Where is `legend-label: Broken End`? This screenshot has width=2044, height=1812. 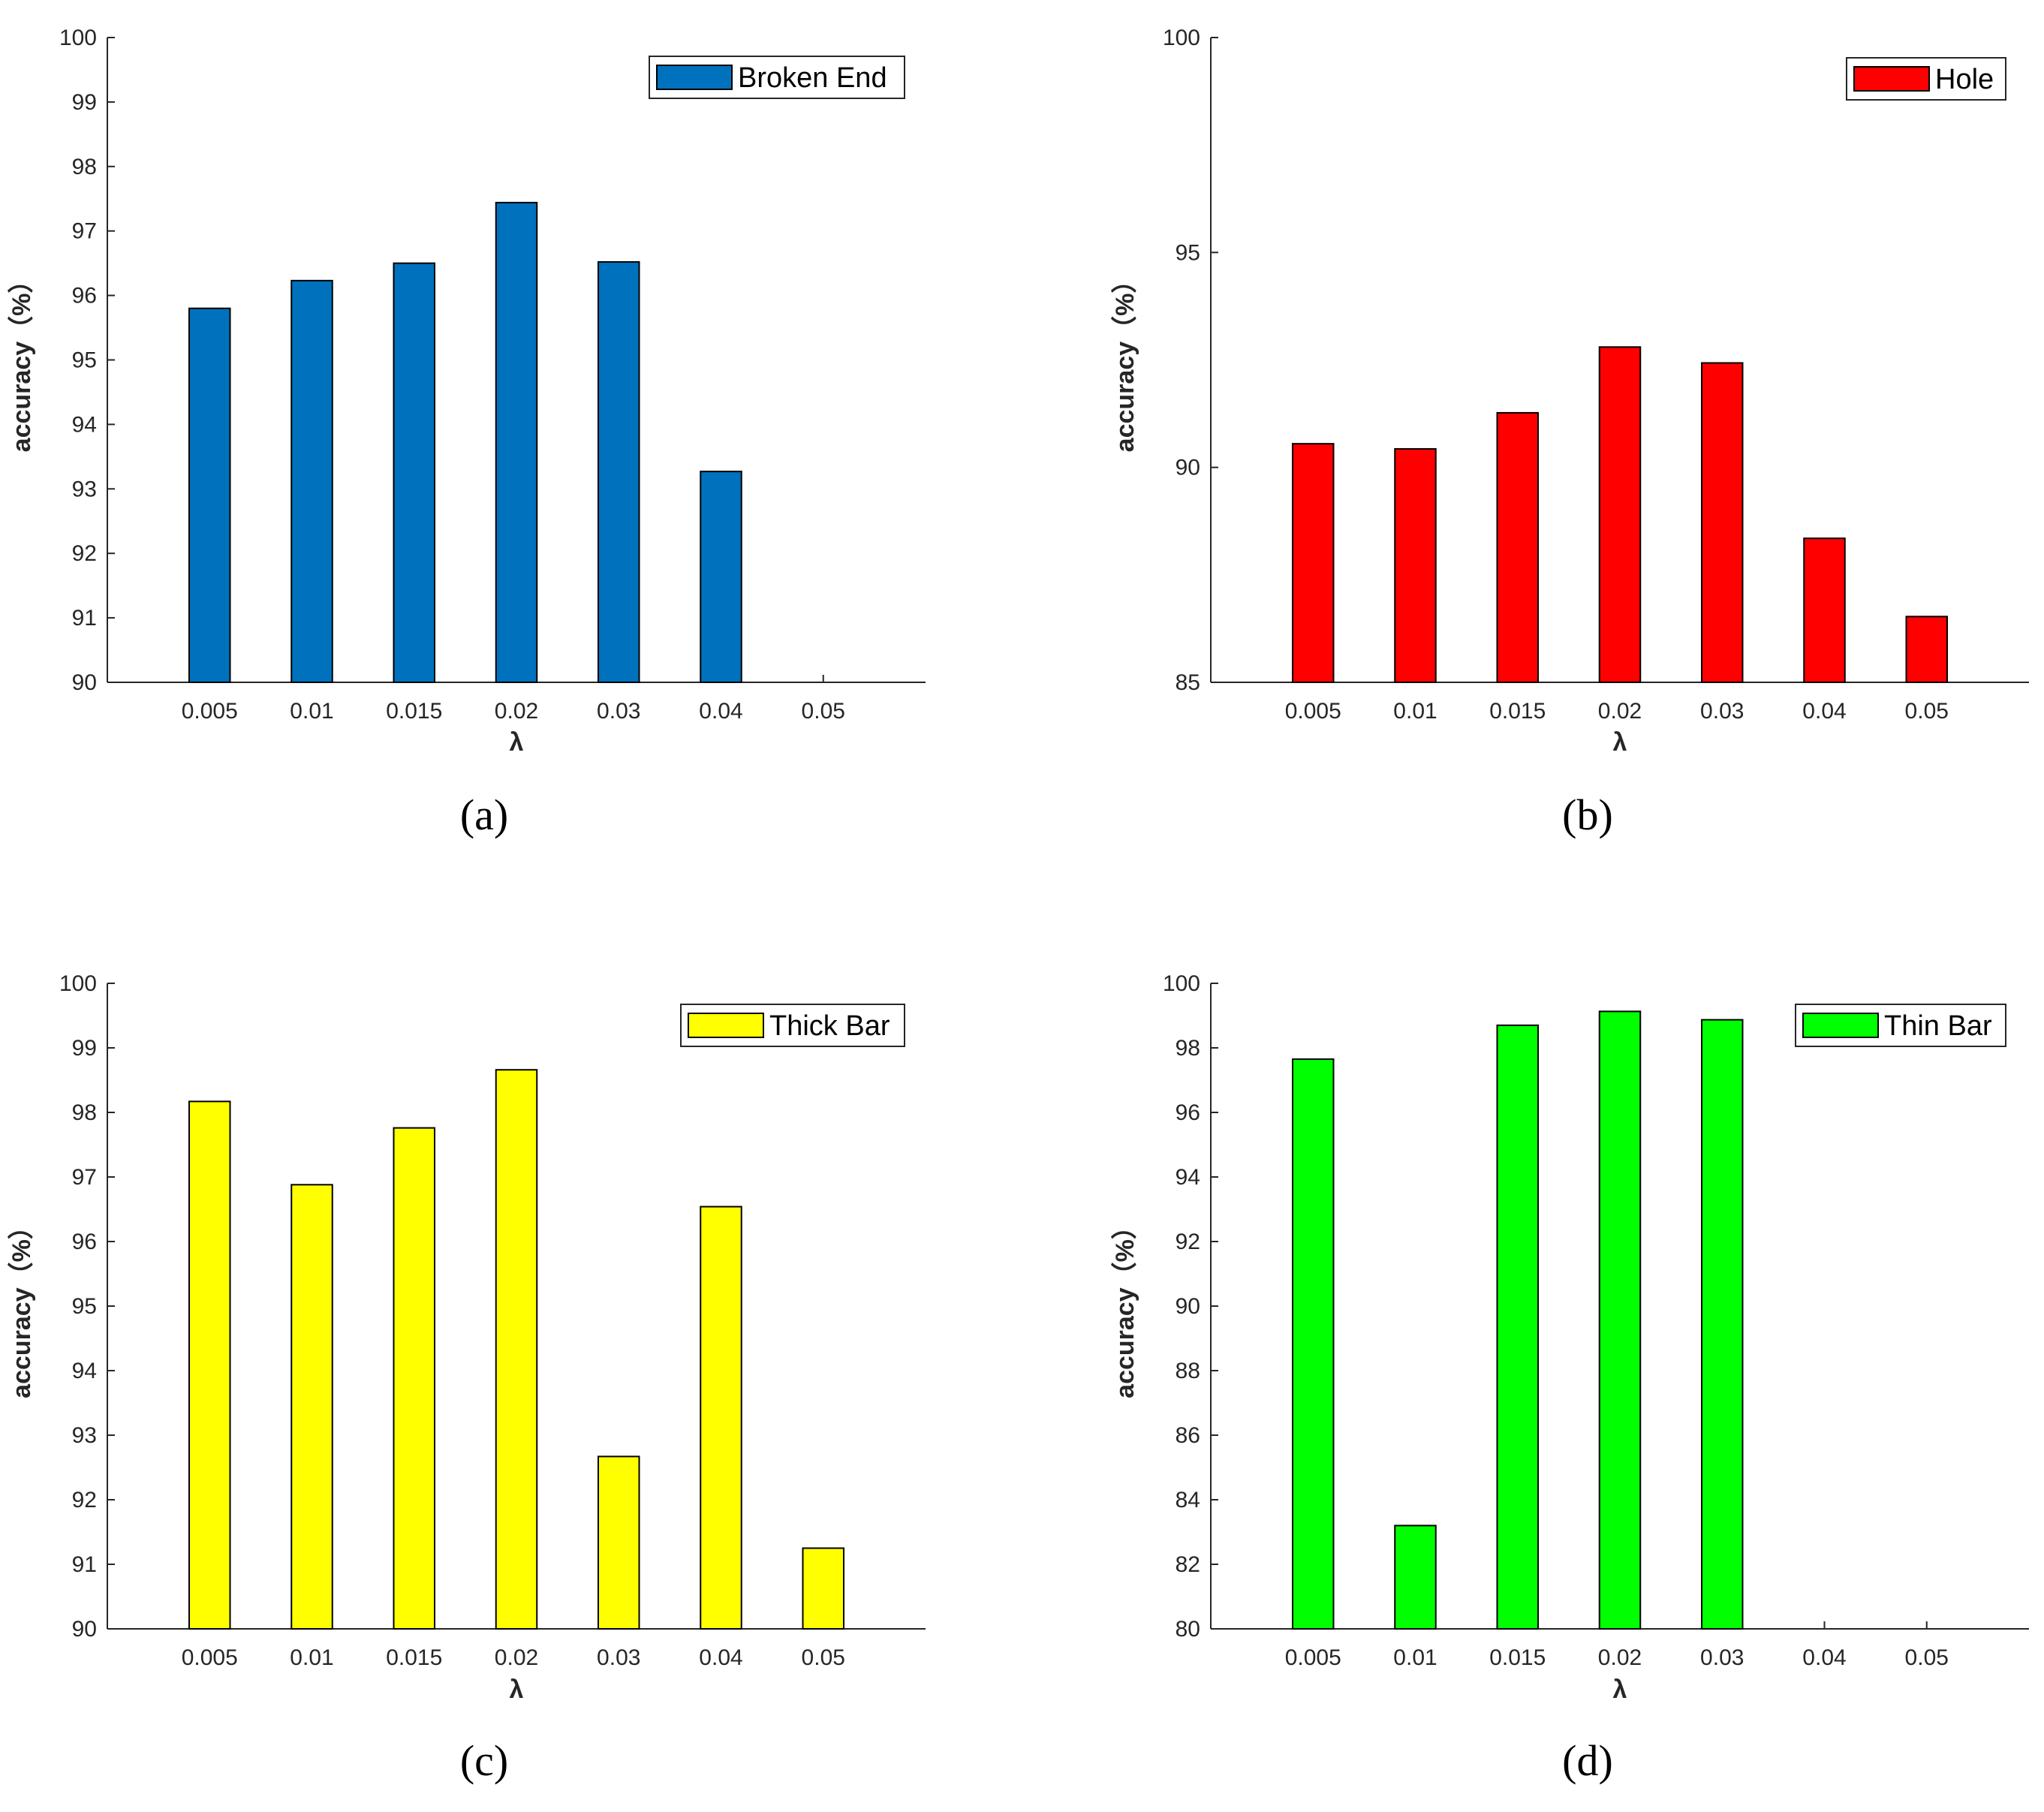 legend-label: Broken End is located at coordinates (812, 78).